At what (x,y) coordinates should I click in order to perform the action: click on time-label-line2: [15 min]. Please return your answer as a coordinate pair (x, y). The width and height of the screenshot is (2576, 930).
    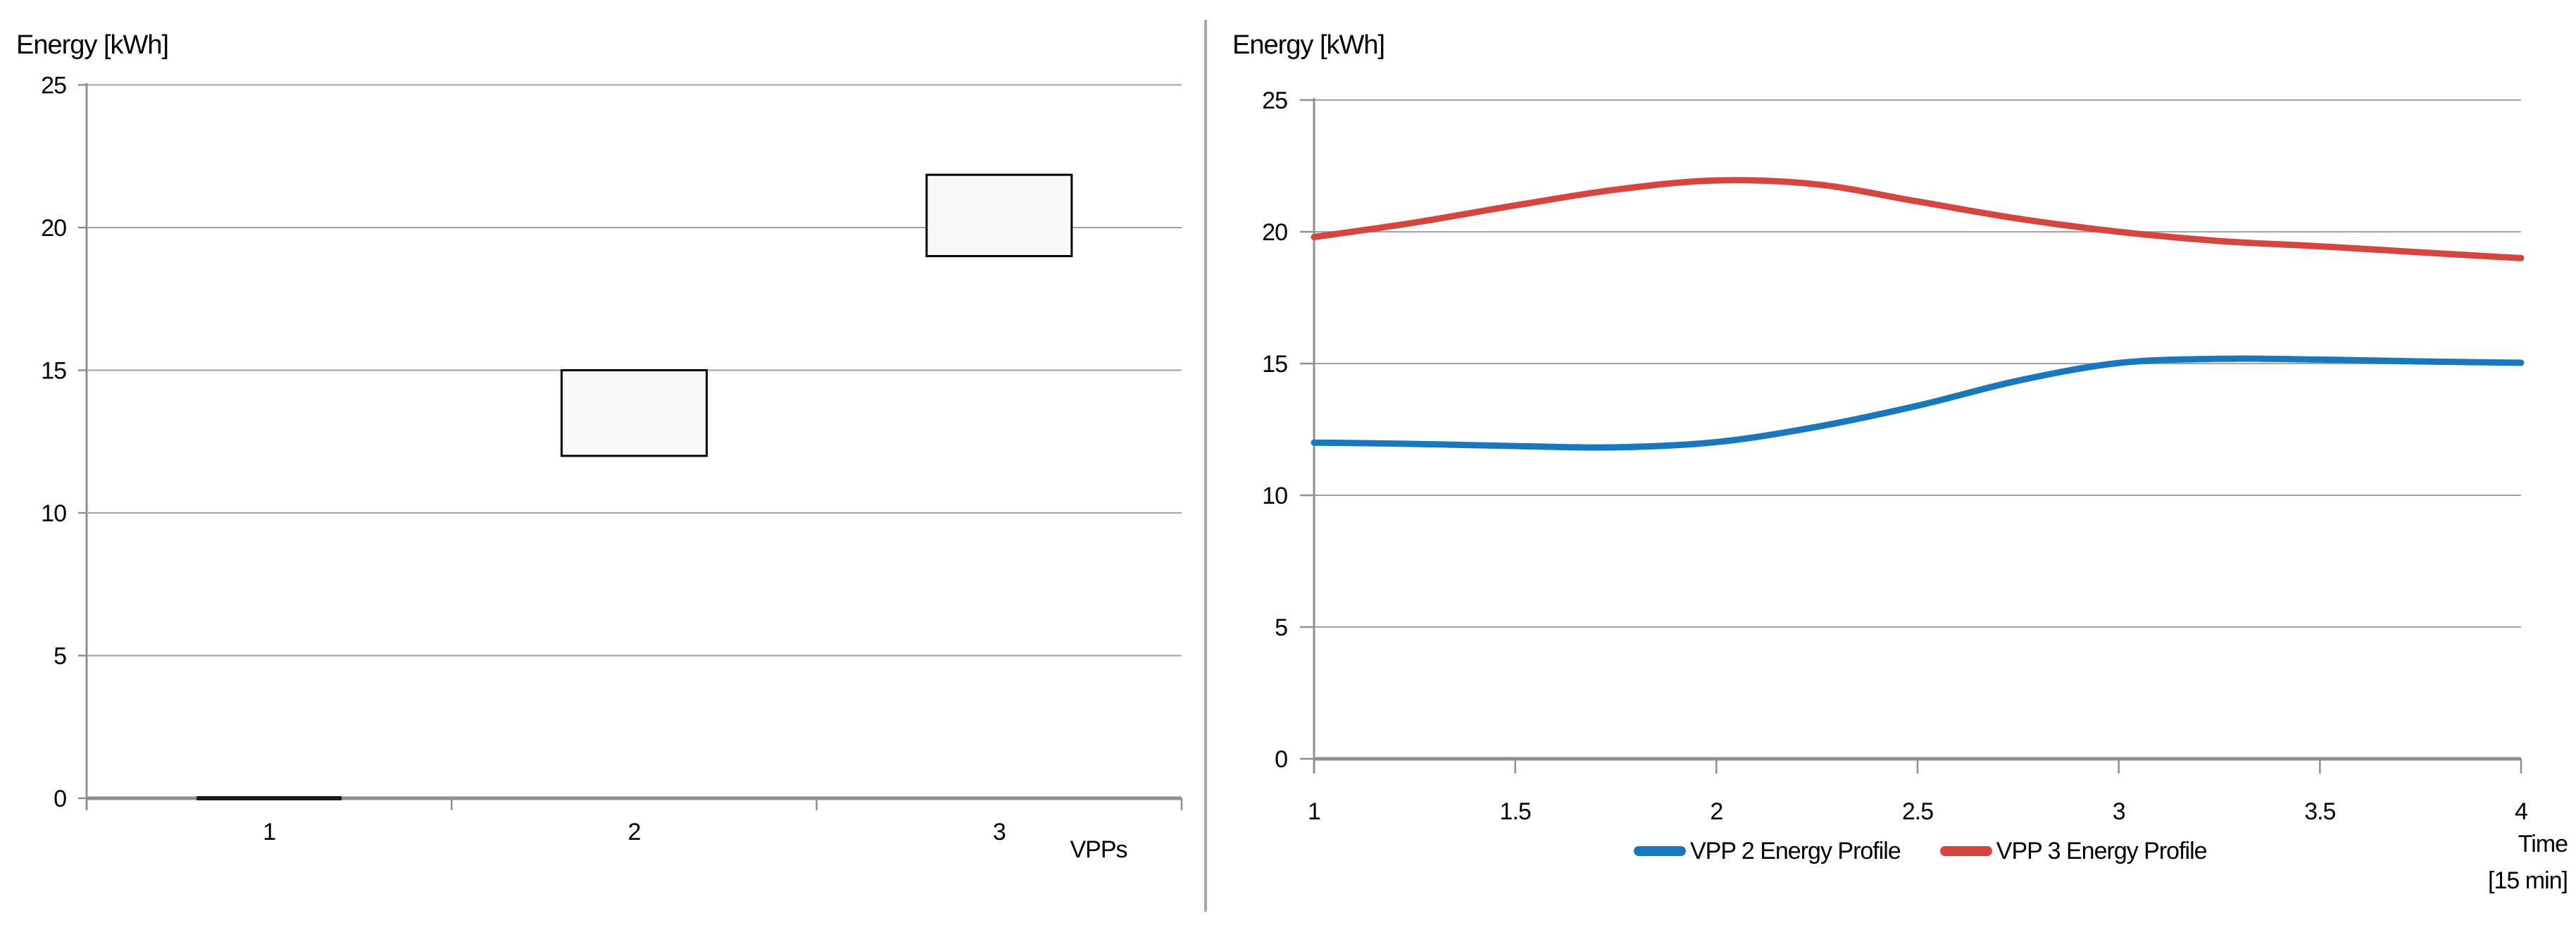
    Looking at the image, I should click on (2528, 880).